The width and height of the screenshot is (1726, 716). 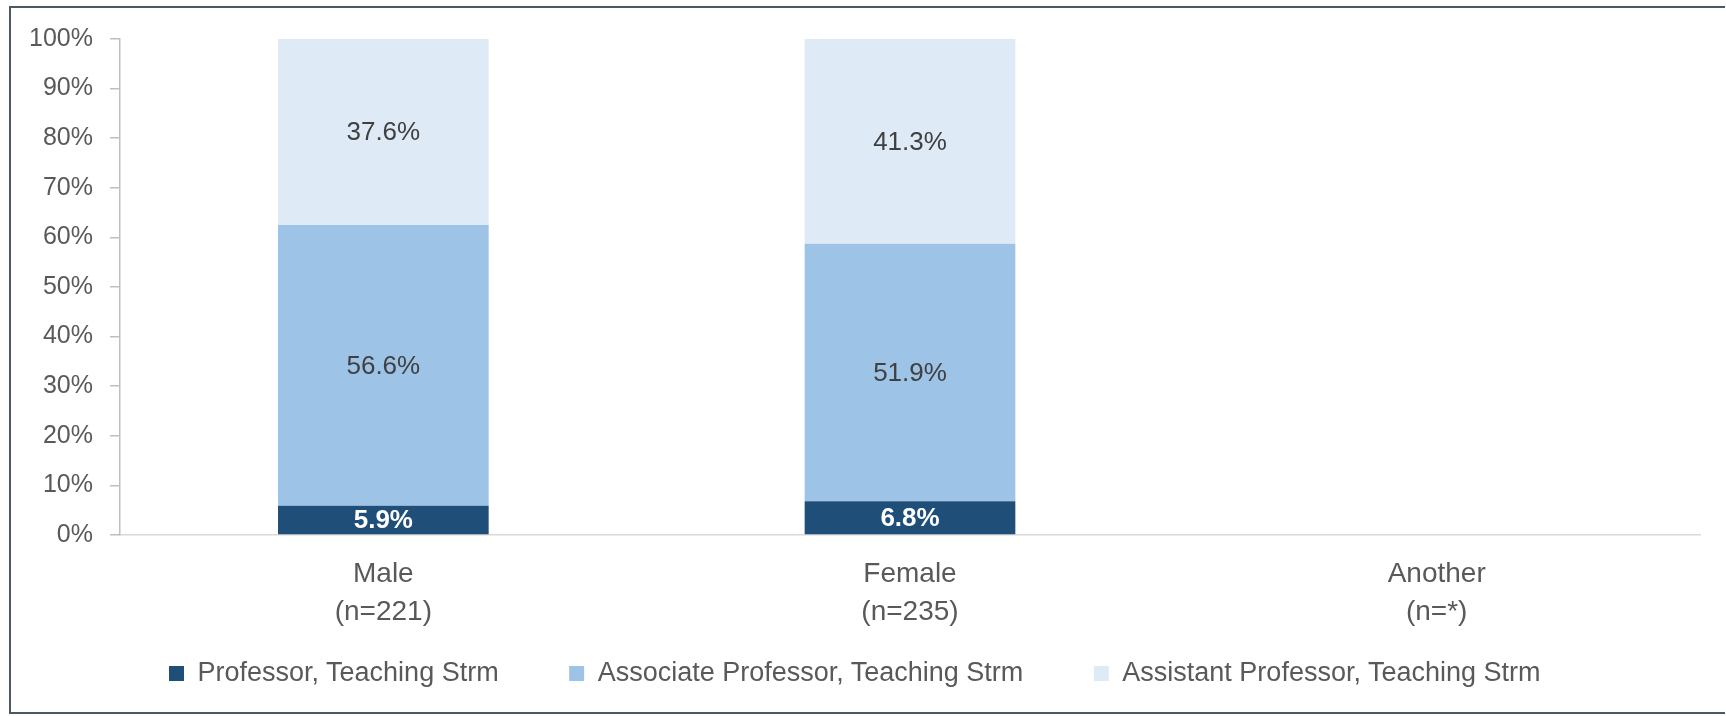 I want to click on y-tick-label: 80%, so click(x=67, y=136).